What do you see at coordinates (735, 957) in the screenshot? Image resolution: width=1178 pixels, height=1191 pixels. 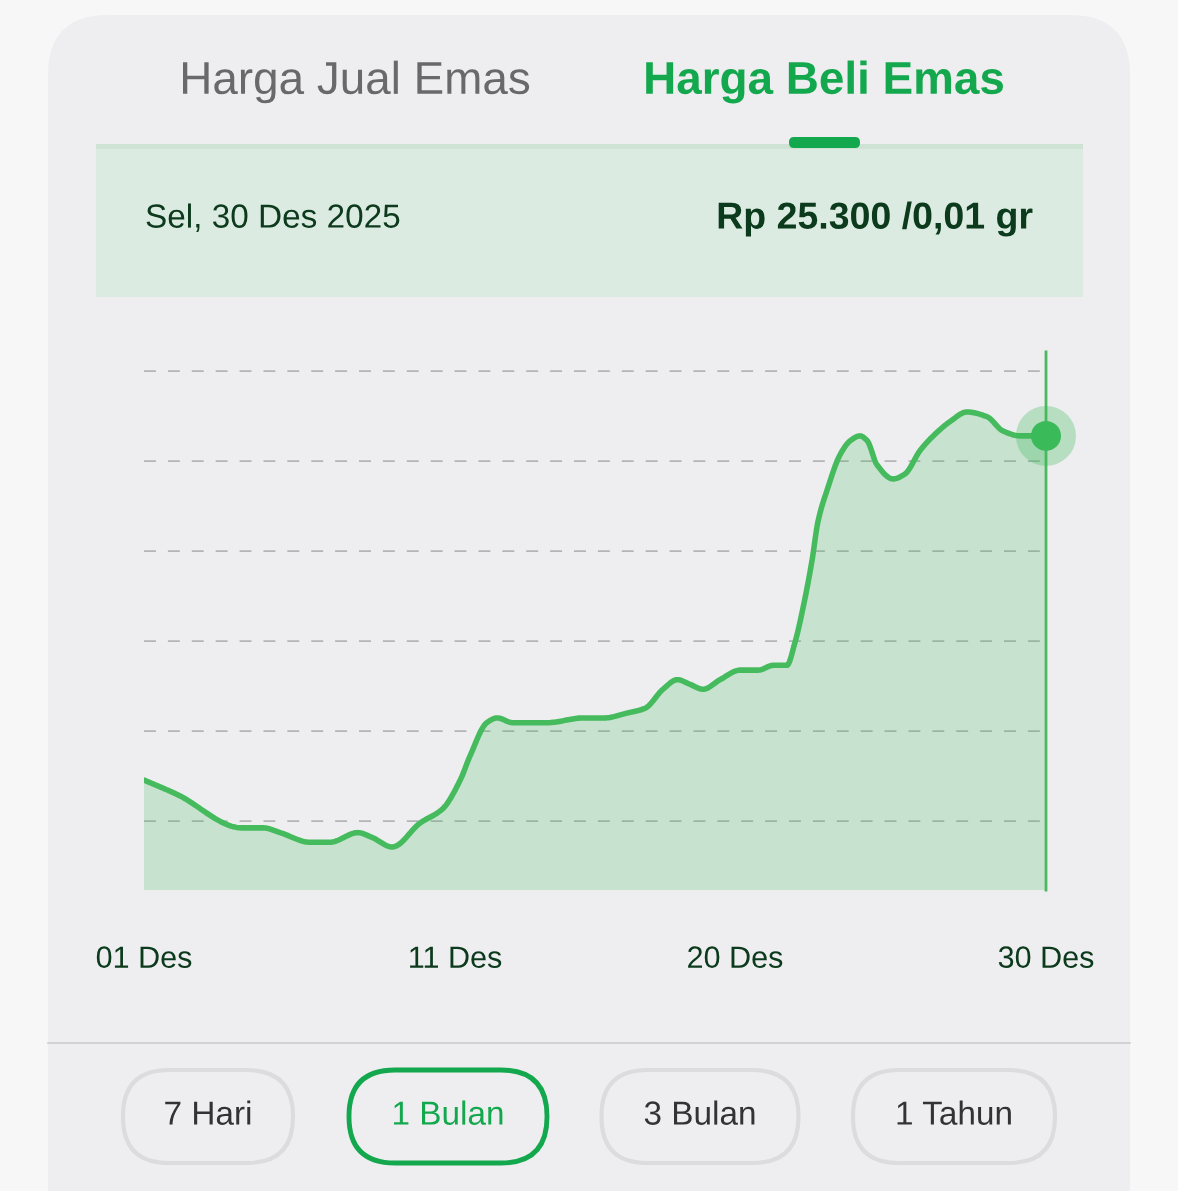 I see `x-tick-label: 20 Des` at bounding box center [735, 957].